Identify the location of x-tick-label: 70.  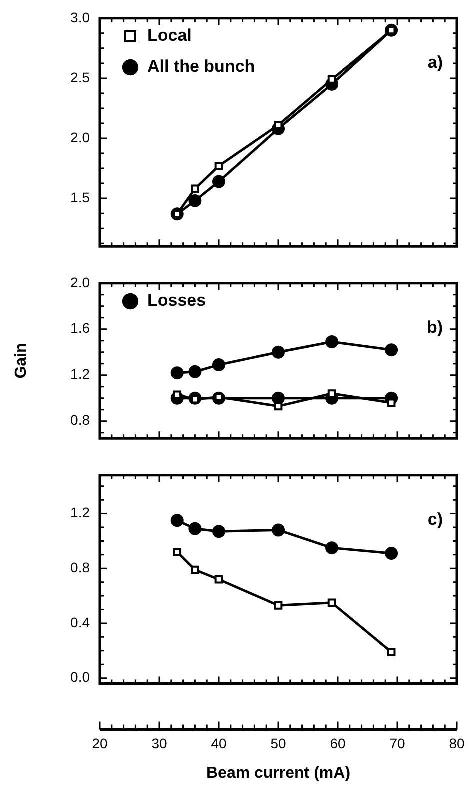
(398, 744).